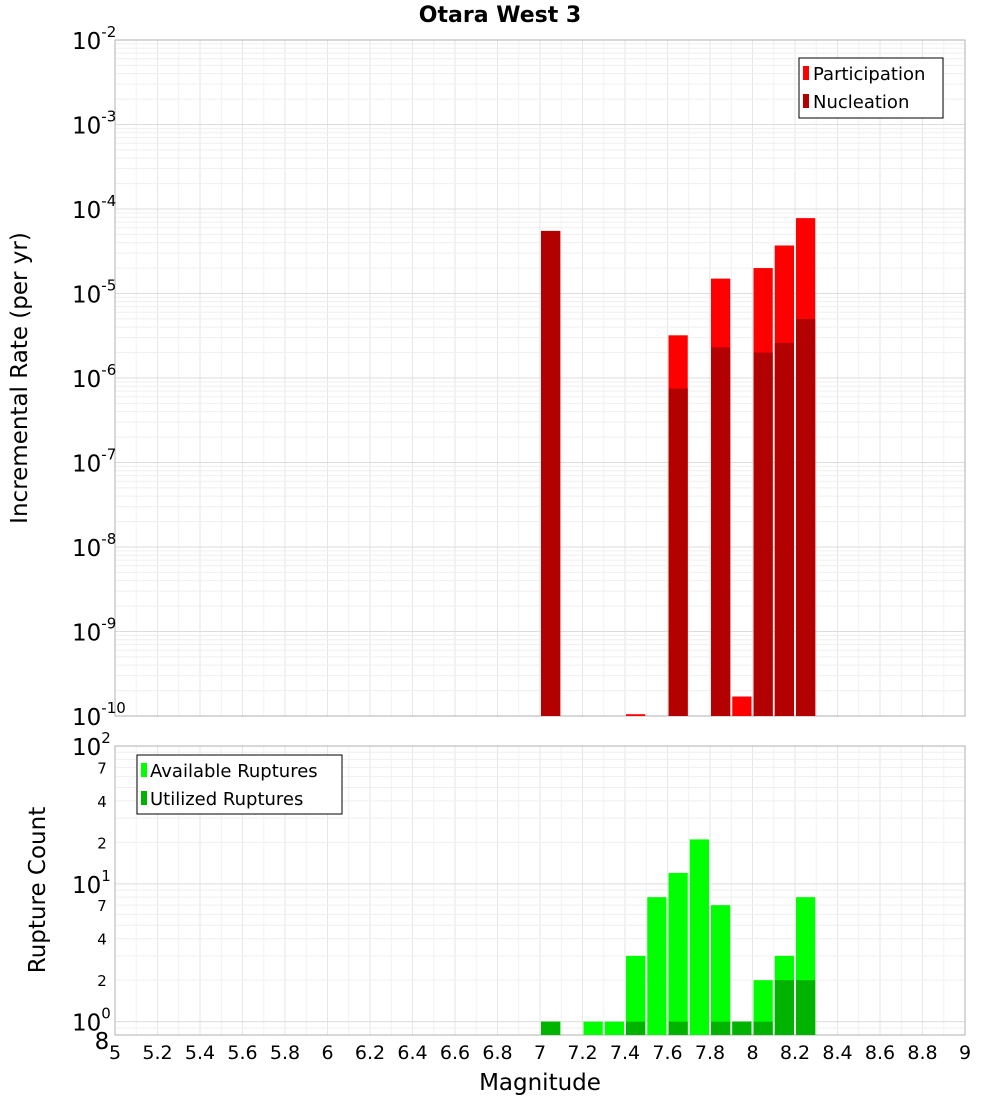  I want to click on x-tick-label: 6.2, so click(370, 1053).